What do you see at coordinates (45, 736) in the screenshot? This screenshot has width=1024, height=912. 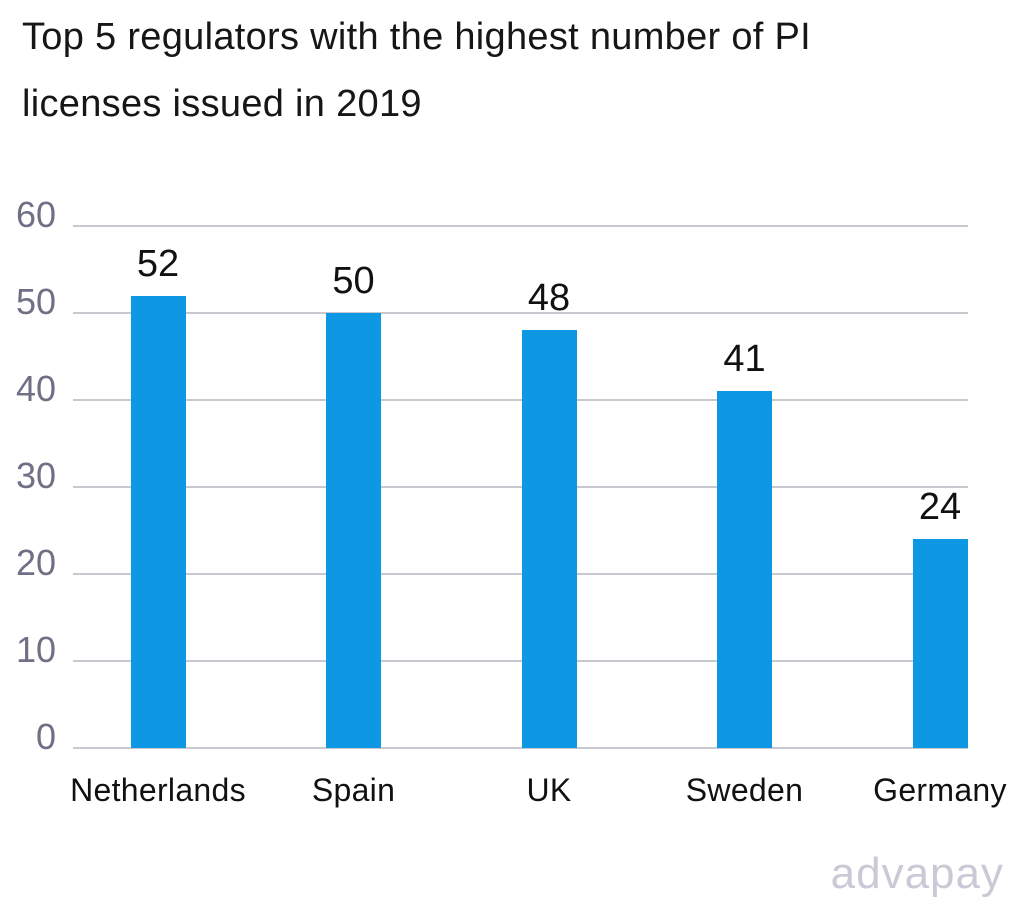 I see `y-axis-tick-label: 0` at bounding box center [45, 736].